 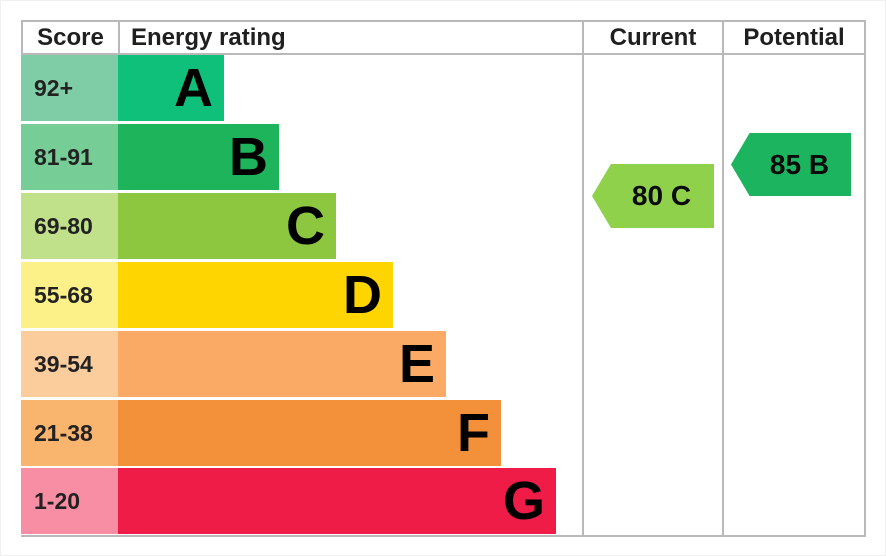 What do you see at coordinates (794, 37) in the screenshot?
I see `potential-column-header: Potential` at bounding box center [794, 37].